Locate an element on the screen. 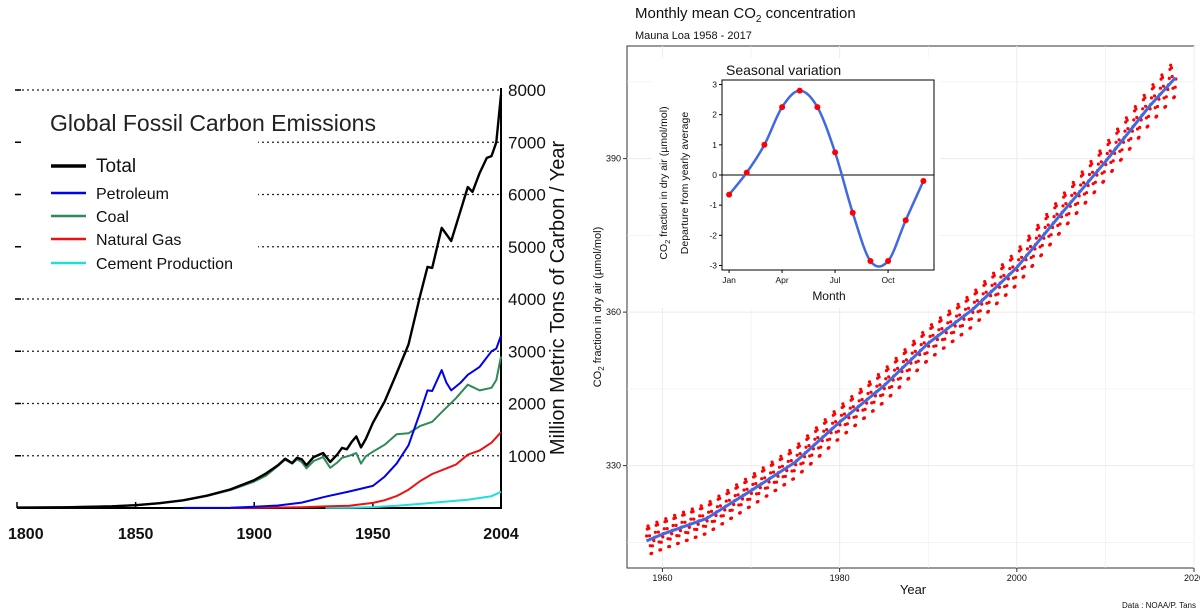 The height and width of the screenshot is (614, 1200). left-x-tick-label: 1800 is located at coordinates (26, 534).